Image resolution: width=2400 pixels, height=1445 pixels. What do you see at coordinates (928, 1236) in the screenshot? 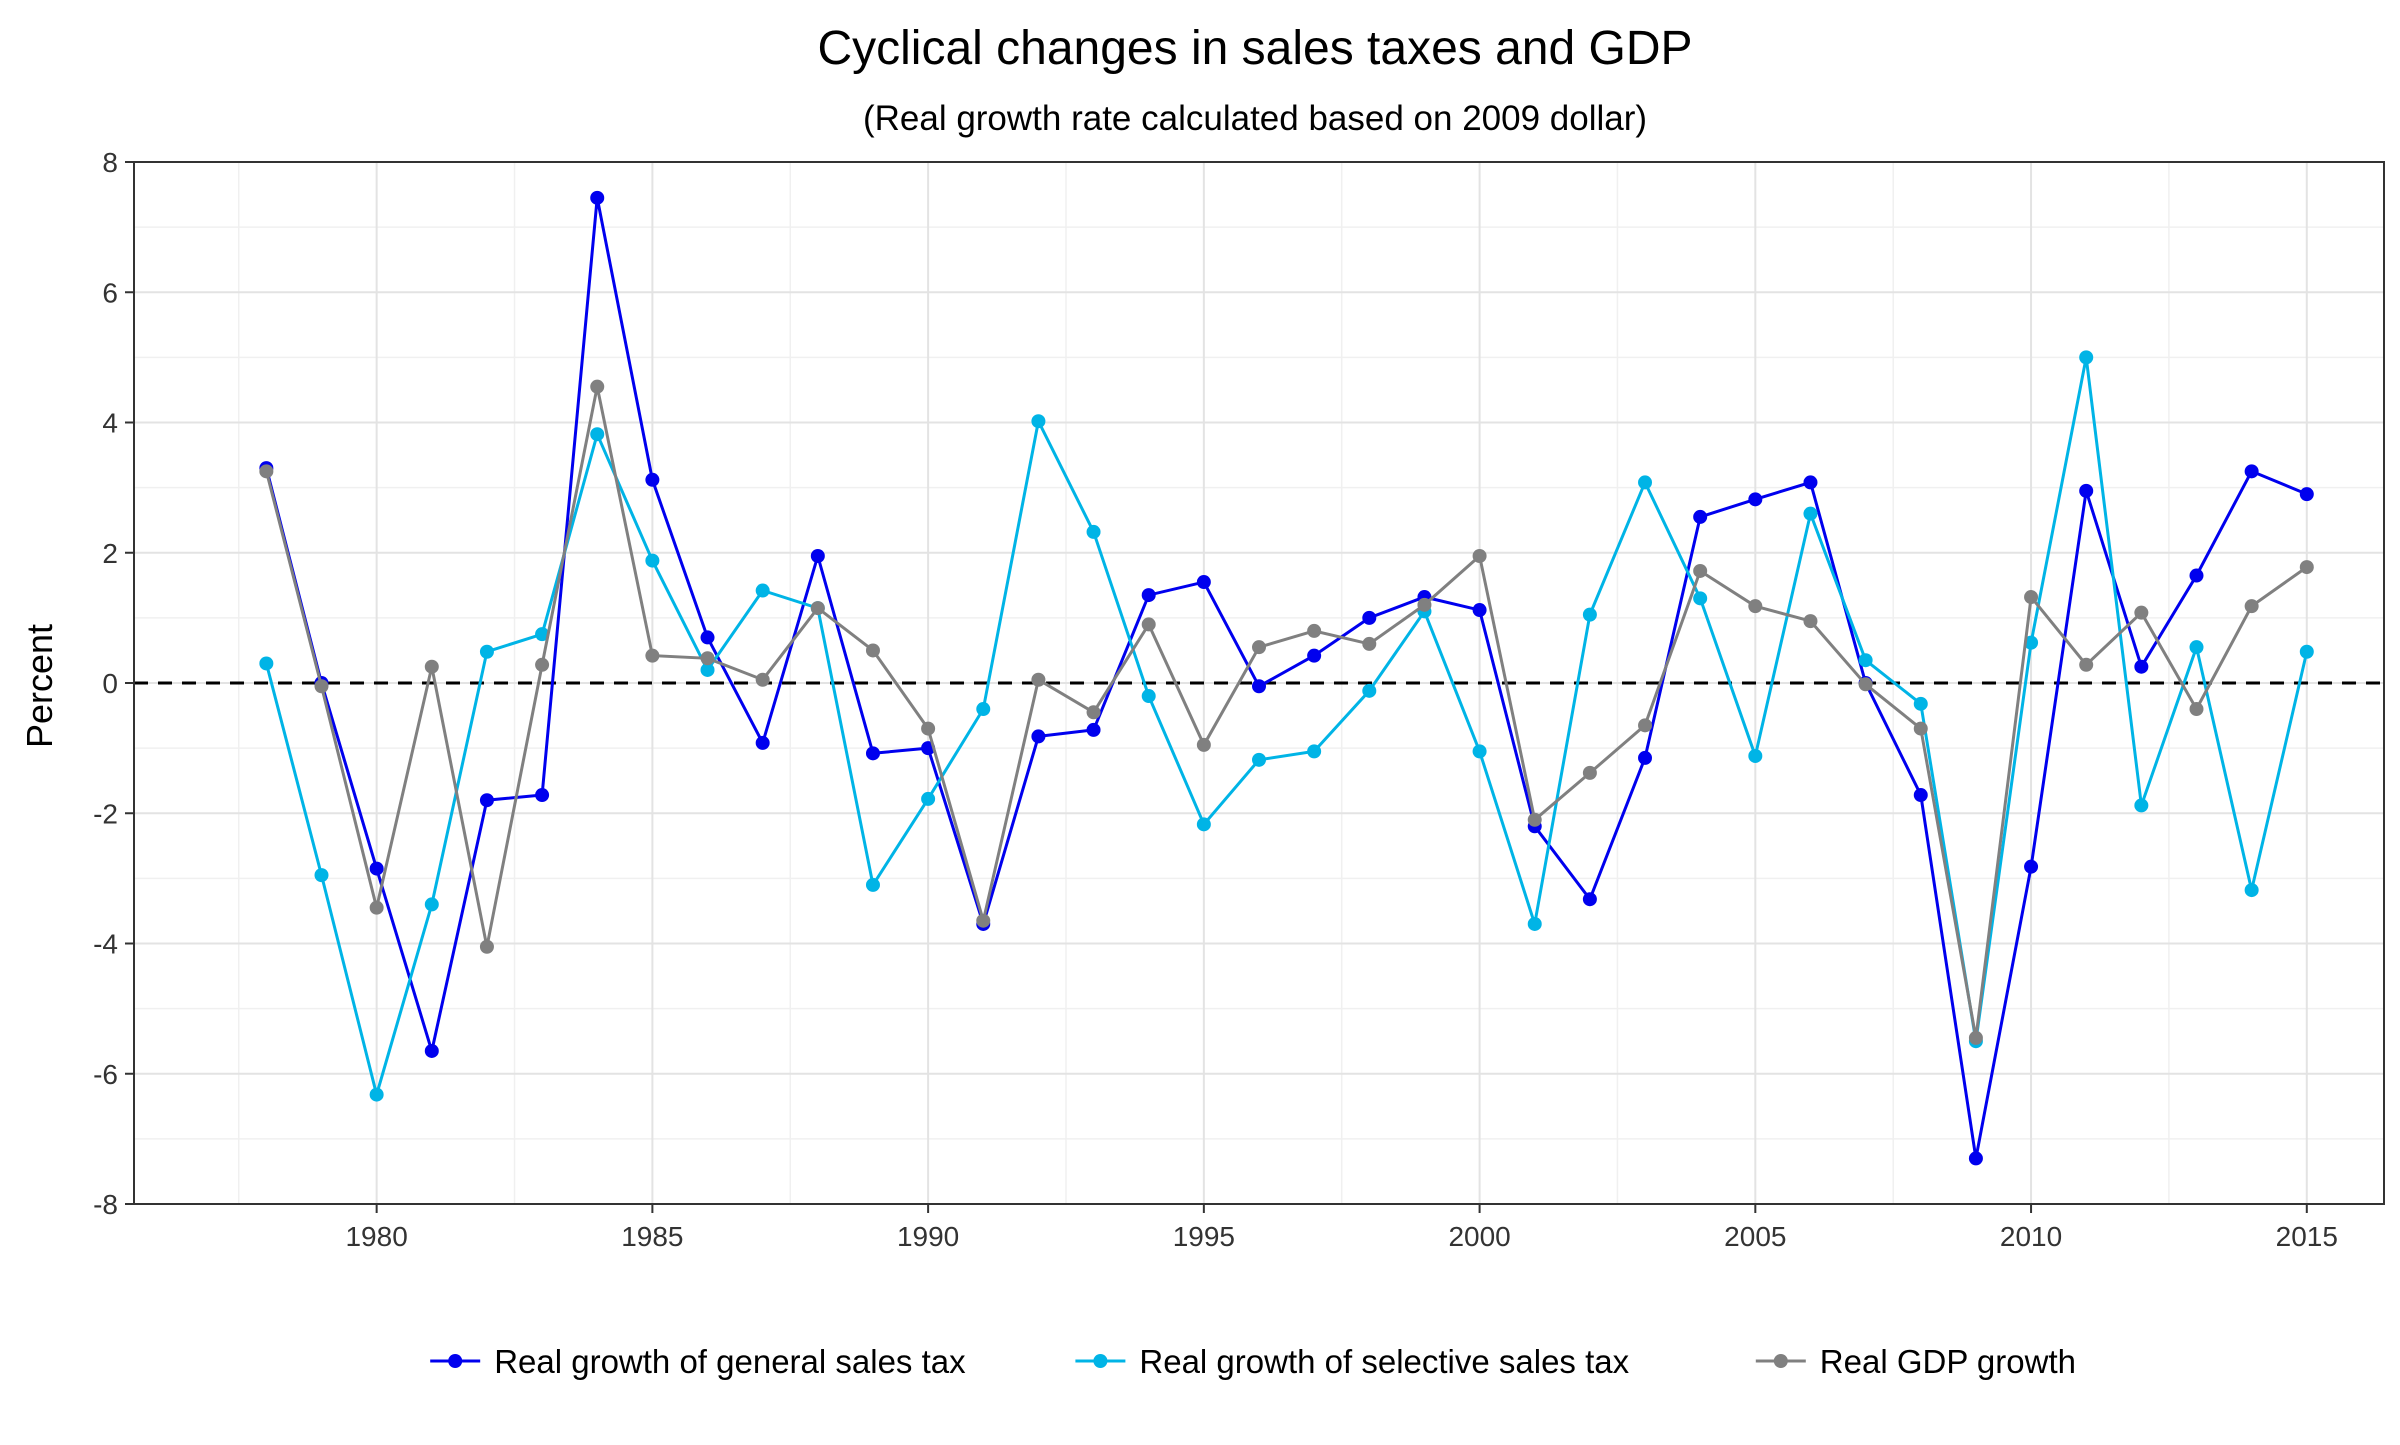
I see `x-tick-label: 1990` at bounding box center [928, 1236].